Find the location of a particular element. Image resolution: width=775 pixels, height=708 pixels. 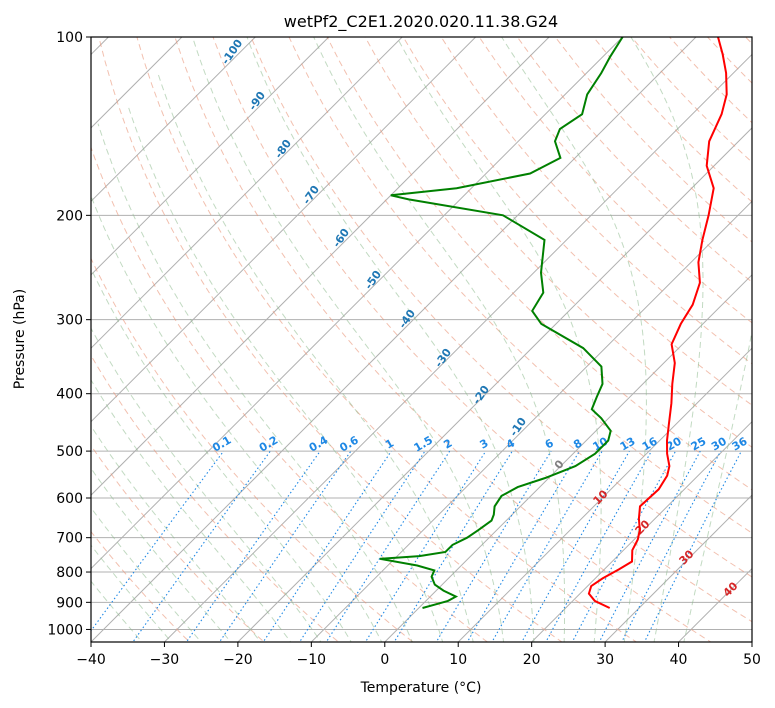

isotherm-label: -20 is located at coordinates (481, 395).